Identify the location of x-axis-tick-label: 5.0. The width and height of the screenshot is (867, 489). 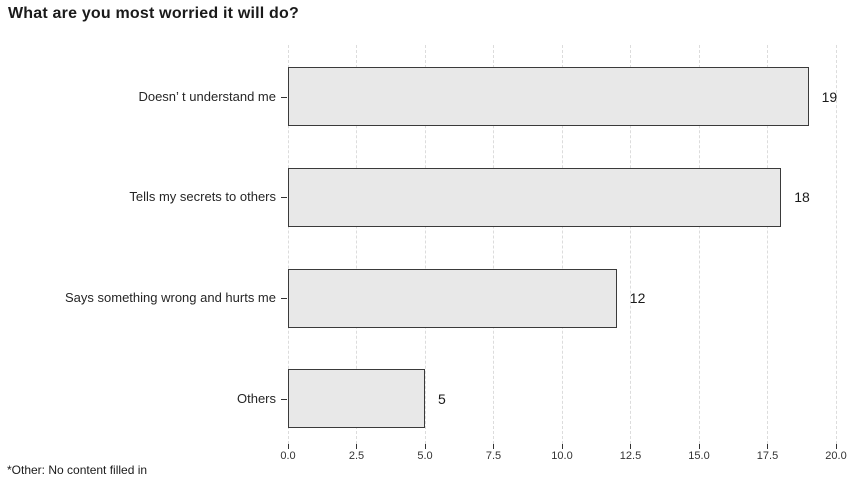
(425, 456).